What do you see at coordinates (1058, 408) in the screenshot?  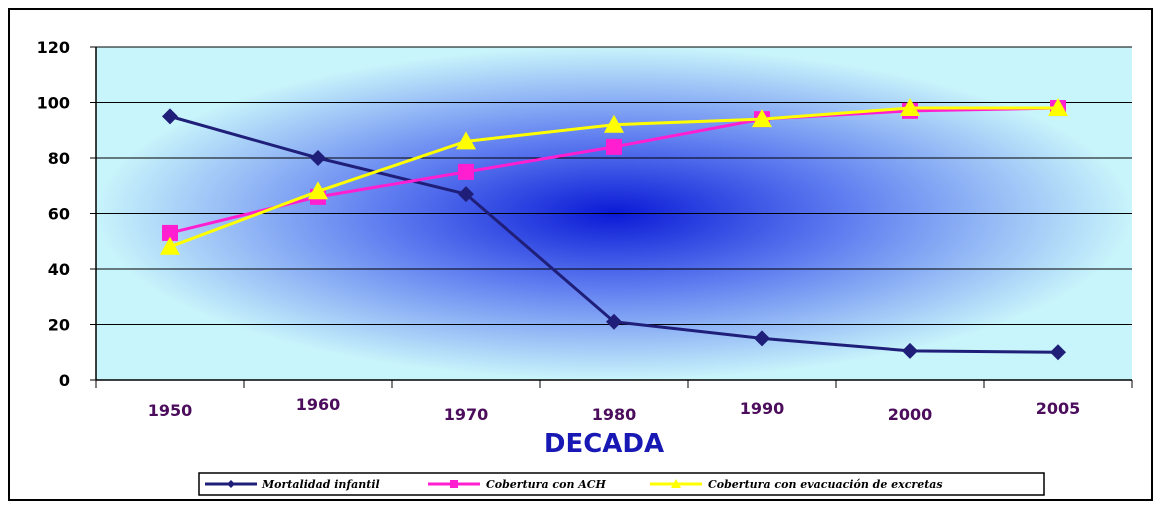 I see `x-tick-label: 2005` at bounding box center [1058, 408].